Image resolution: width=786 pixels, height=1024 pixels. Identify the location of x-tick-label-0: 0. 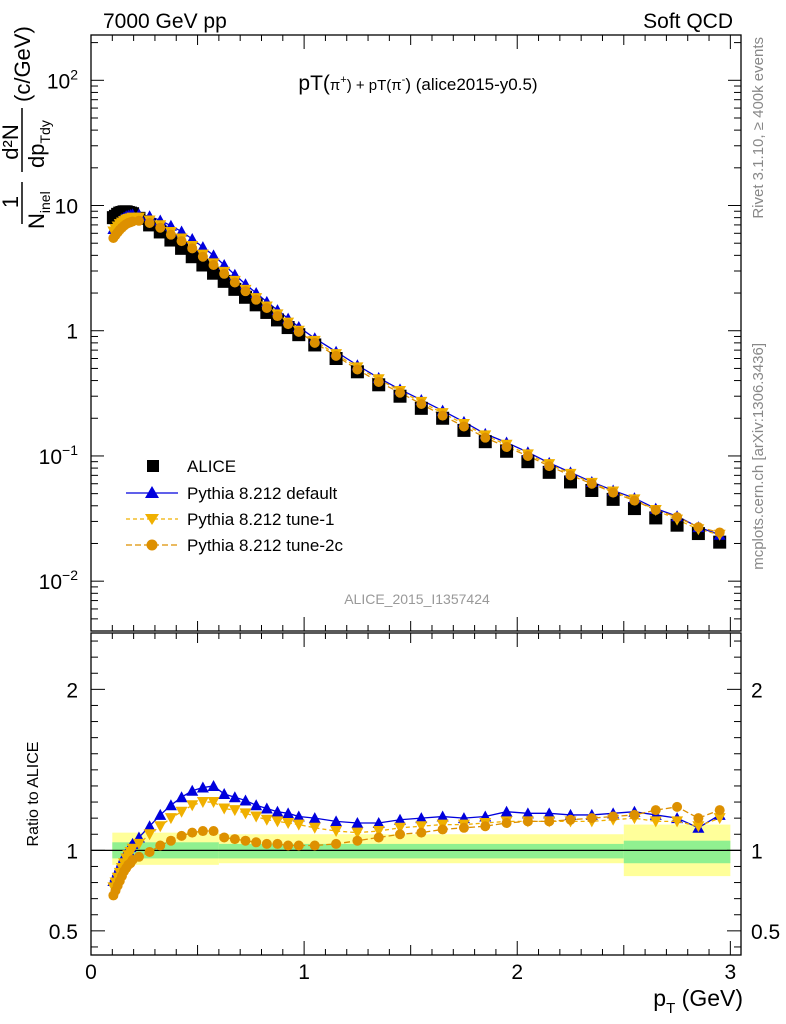
(91, 972).